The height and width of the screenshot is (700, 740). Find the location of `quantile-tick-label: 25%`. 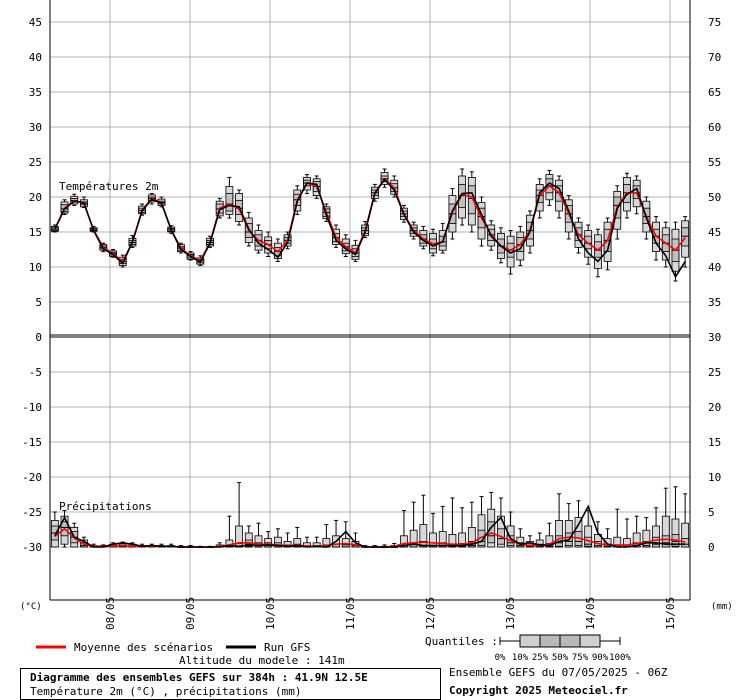

quantile-tick-label: 25% is located at coordinates (540, 658).